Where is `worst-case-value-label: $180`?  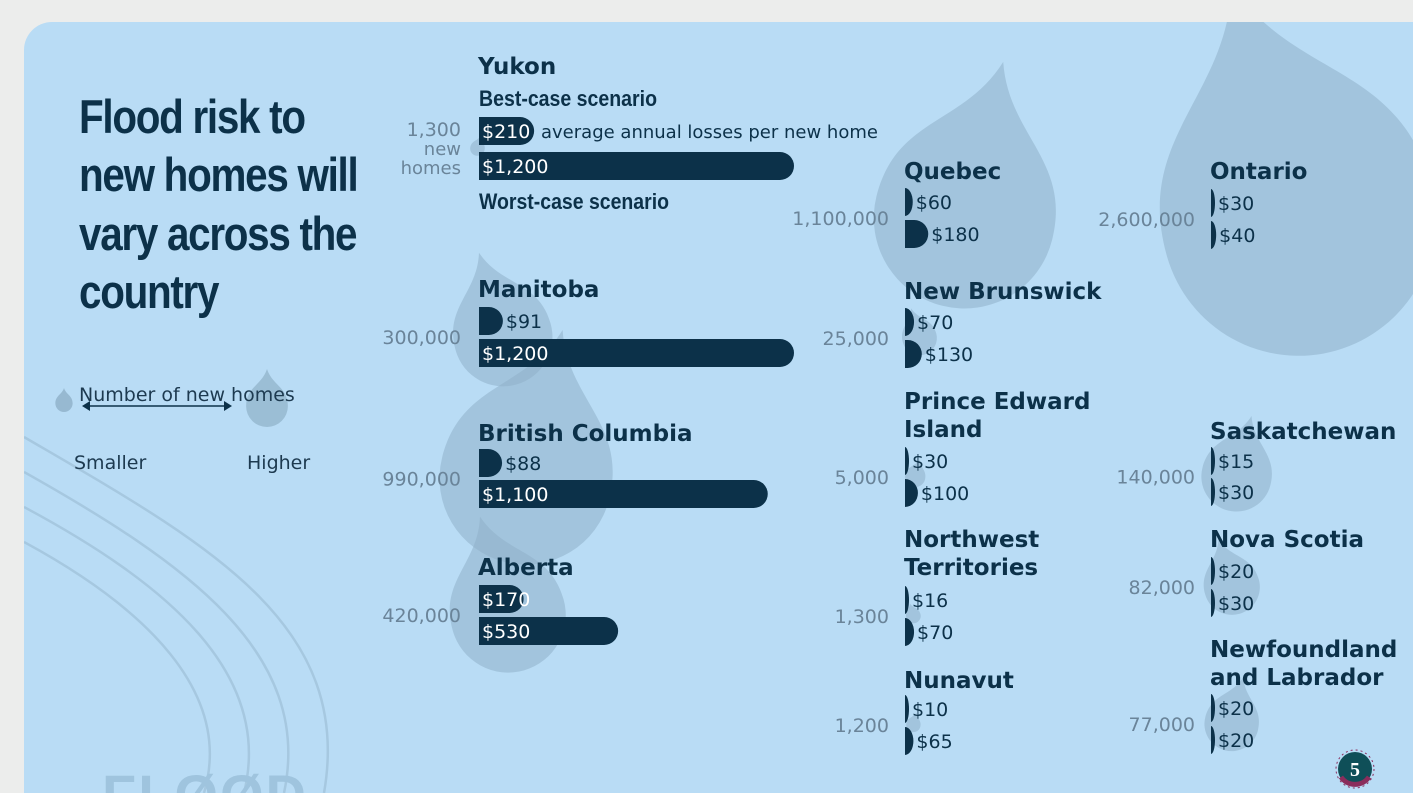
worst-case-value-label: $180 is located at coordinates (955, 235).